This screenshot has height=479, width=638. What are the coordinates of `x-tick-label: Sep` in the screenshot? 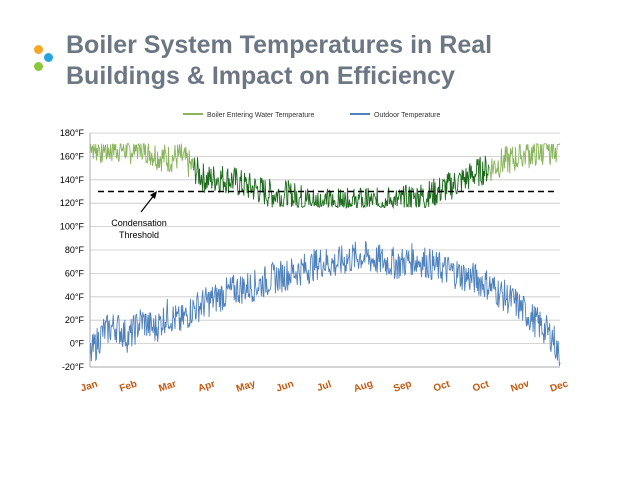 It's located at (402, 387).